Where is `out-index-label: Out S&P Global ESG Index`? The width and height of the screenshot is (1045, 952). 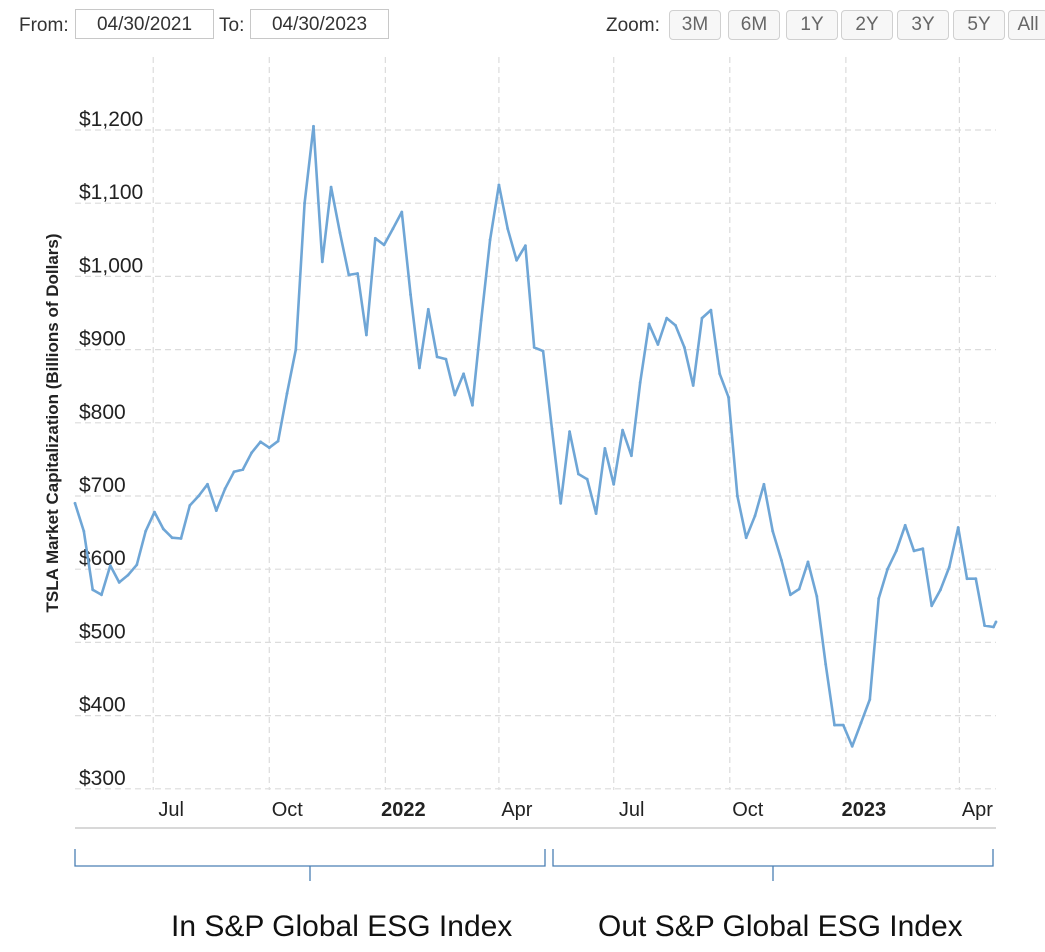
out-index-label: Out S&P Global ESG Index is located at coordinates (780, 926).